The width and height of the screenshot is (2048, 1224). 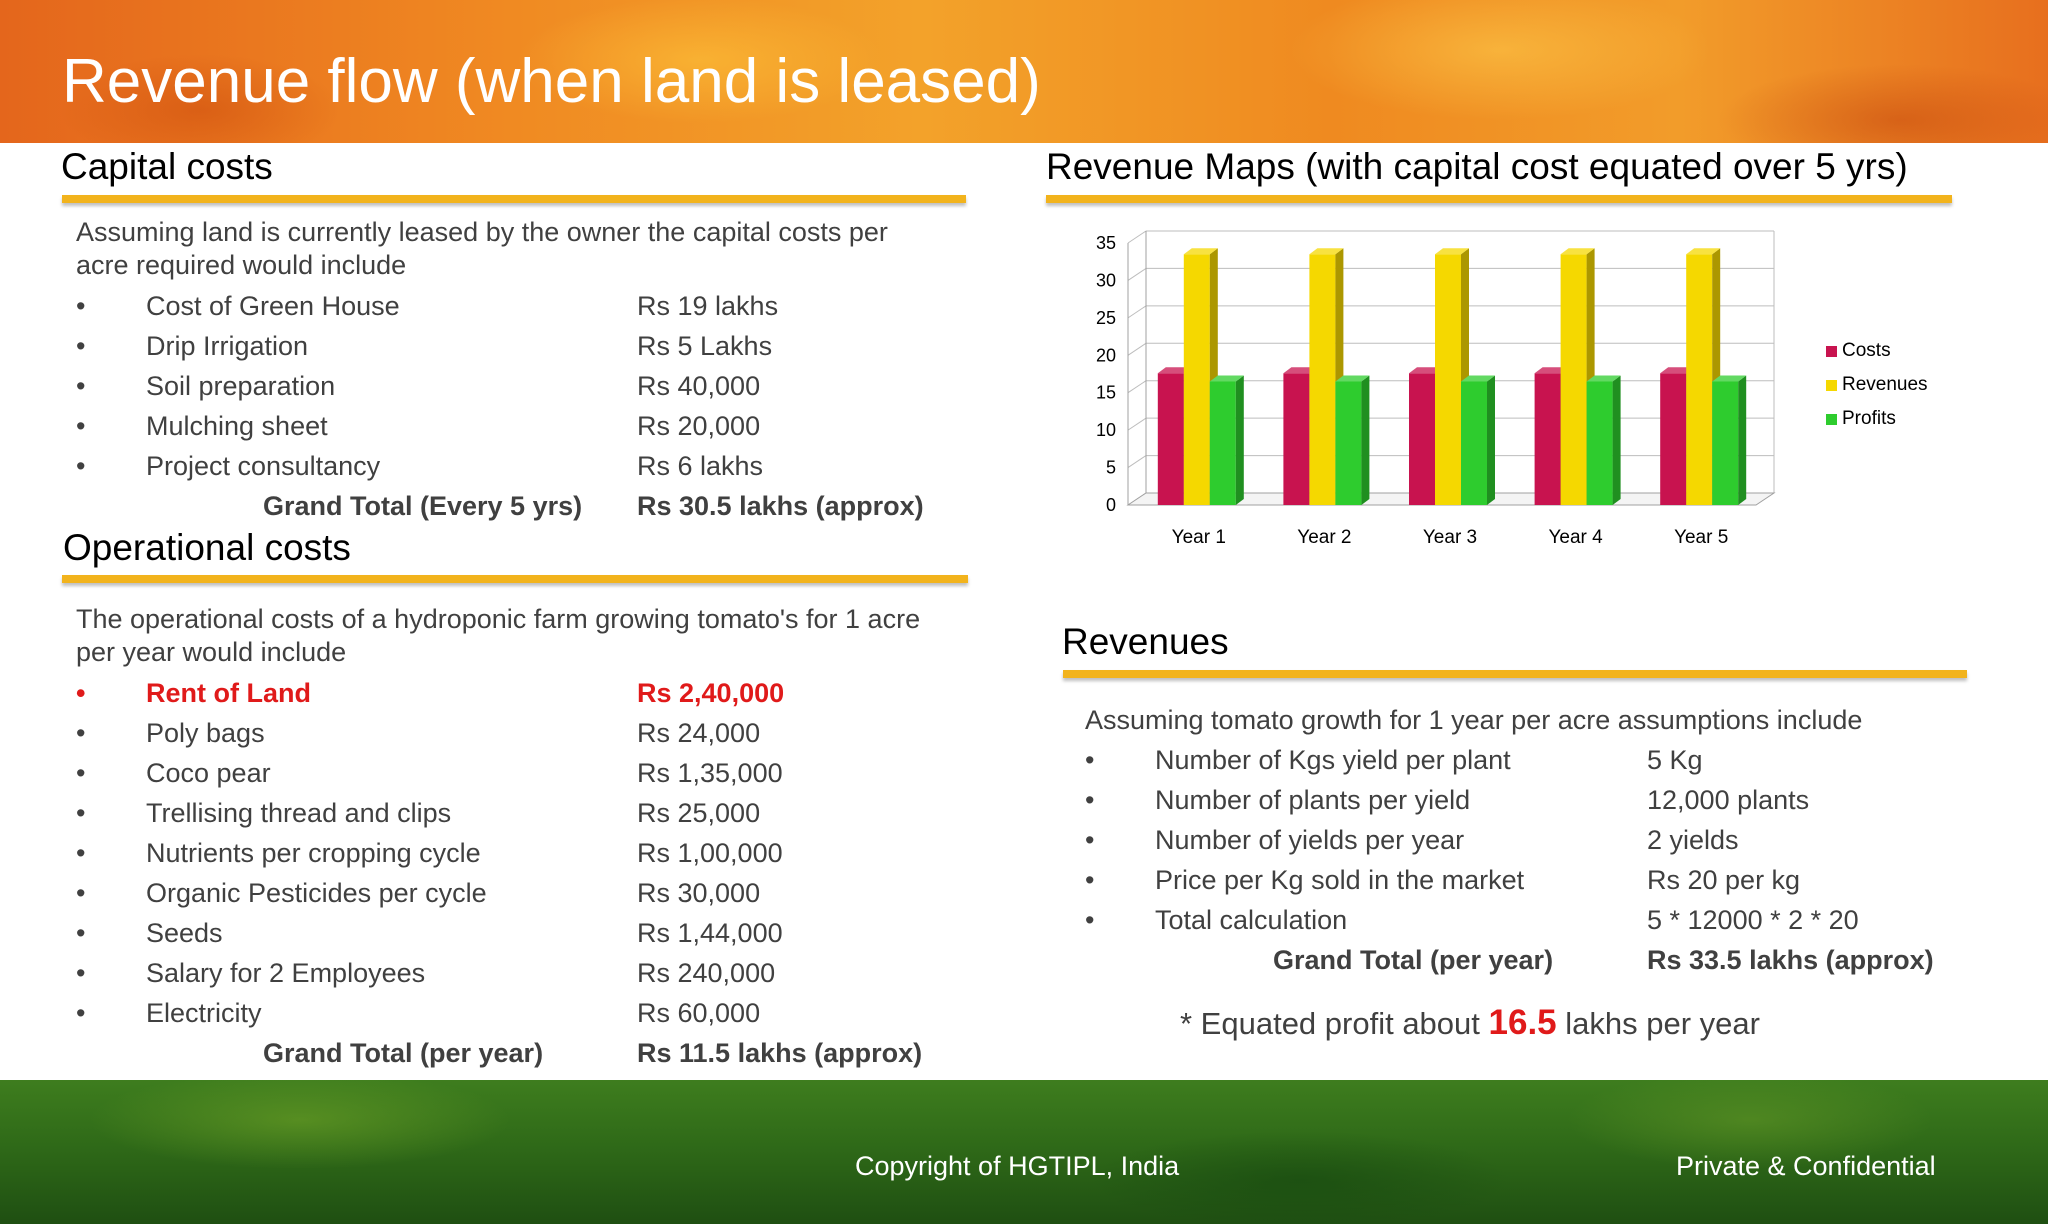 What do you see at coordinates (228, 693) in the screenshot?
I see `item-label: Rent of Land` at bounding box center [228, 693].